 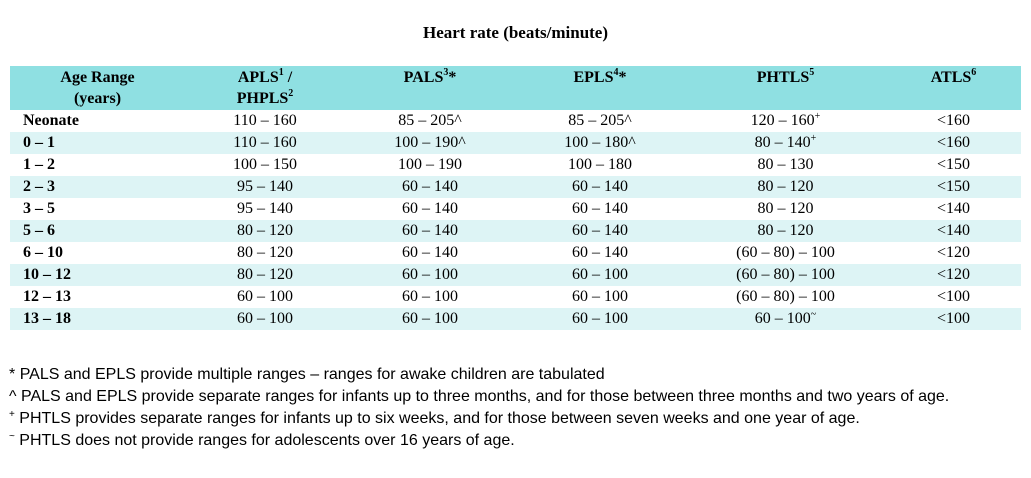 What do you see at coordinates (446, 72) in the screenshot?
I see `pals-ref: 3` at bounding box center [446, 72].